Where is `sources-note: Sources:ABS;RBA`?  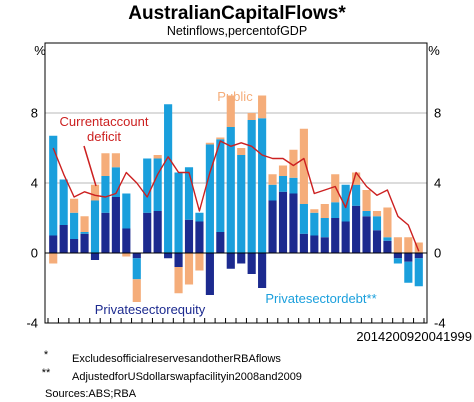 sources-note: Sources:ABS;RBA is located at coordinates (91, 394).